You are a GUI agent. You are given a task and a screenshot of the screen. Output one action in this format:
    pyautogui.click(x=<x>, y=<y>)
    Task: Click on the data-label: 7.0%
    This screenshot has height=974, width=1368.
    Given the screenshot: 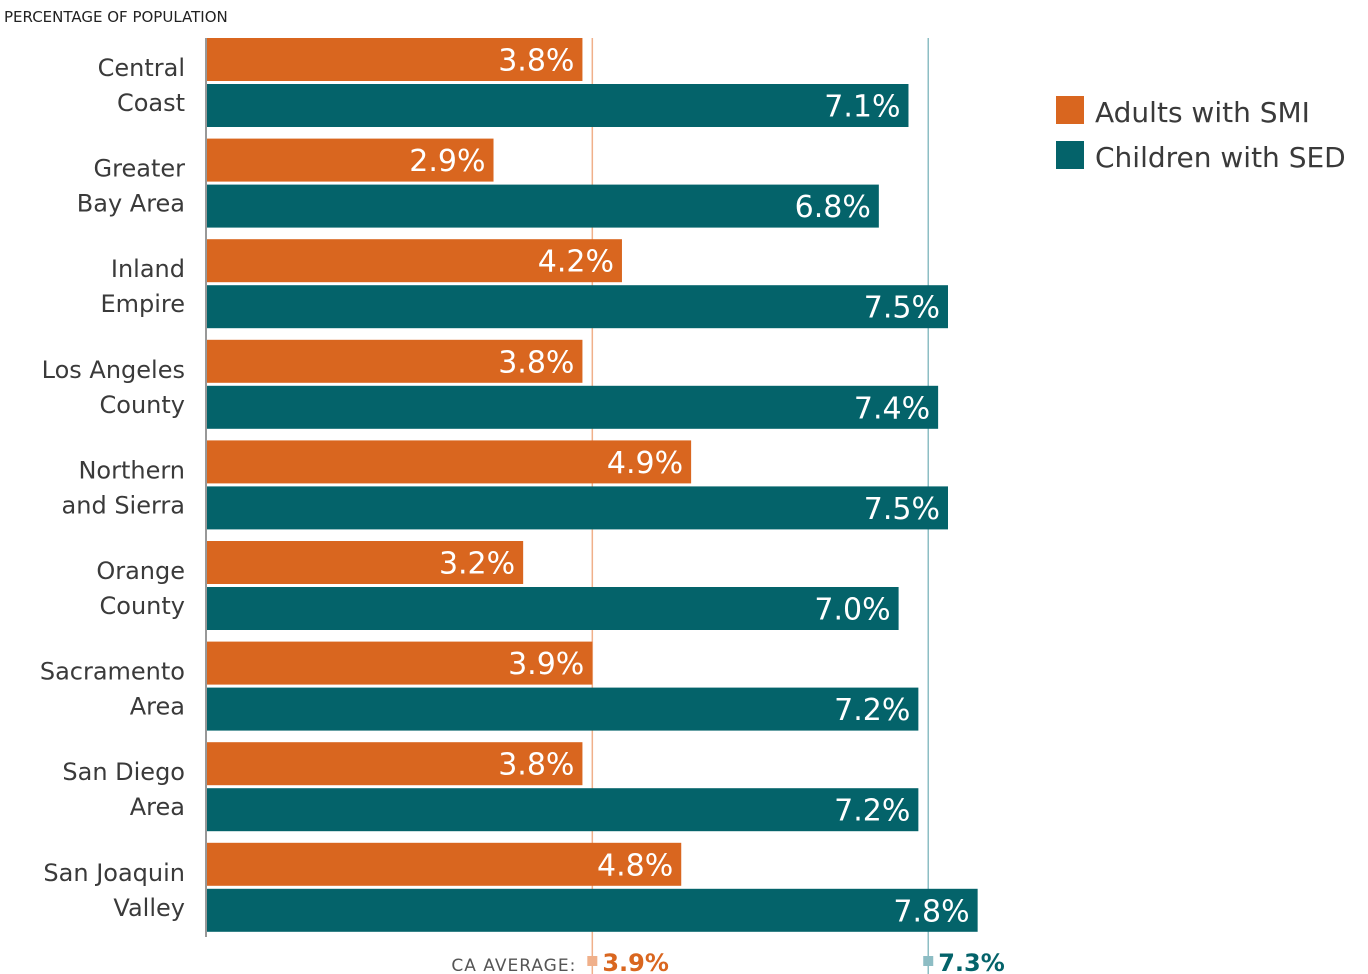 What is the action you would take?
    pyautogui.click(x=852, y=610)
    